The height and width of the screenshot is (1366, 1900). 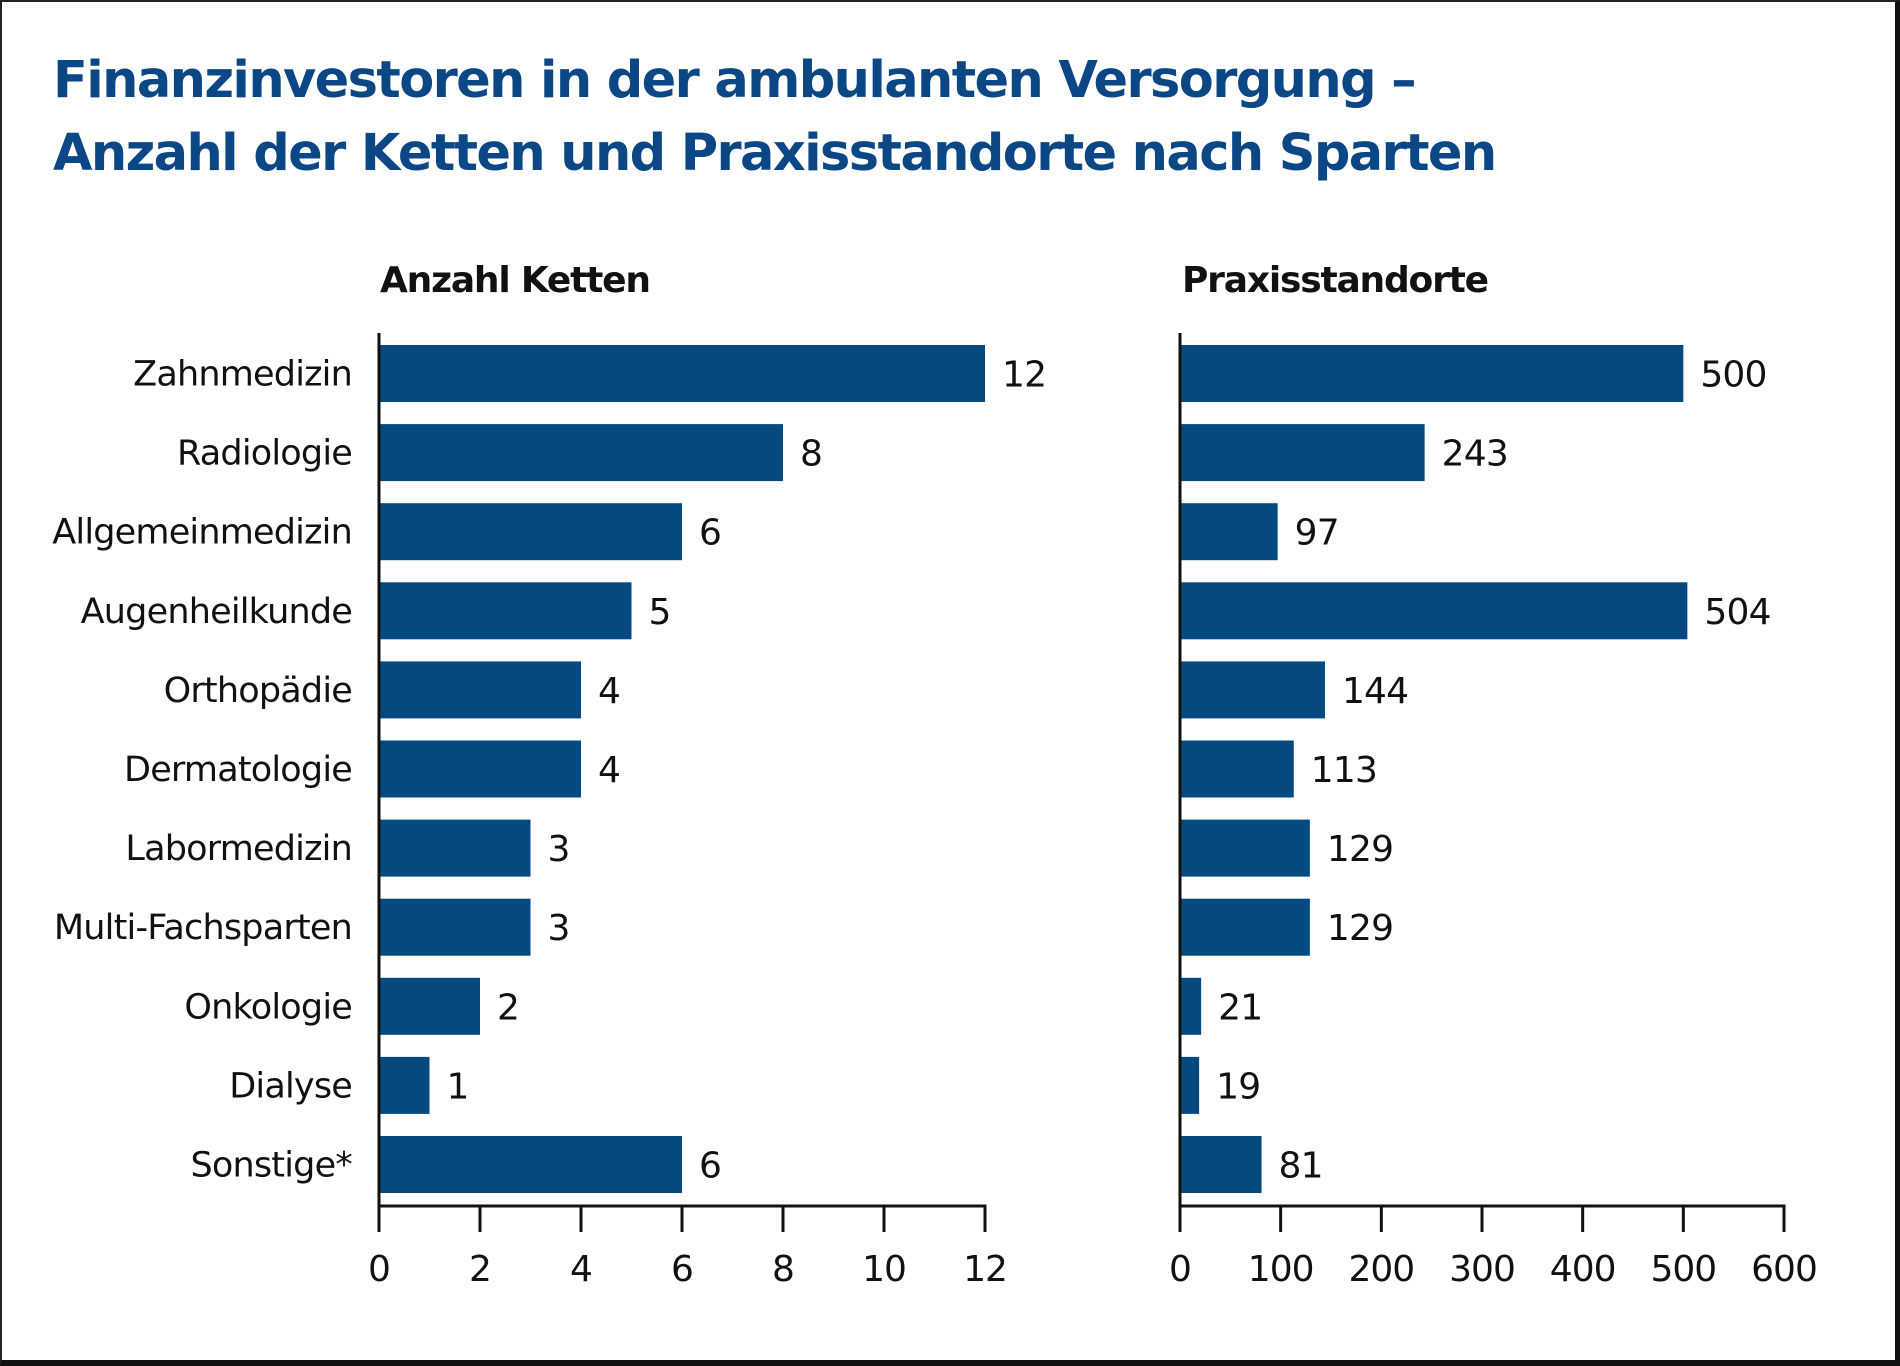 What do you see at coordinates (985, 1269) in the screenshot?
I see `x-tick-label-12: 12` at bounding box center [985, 1269].